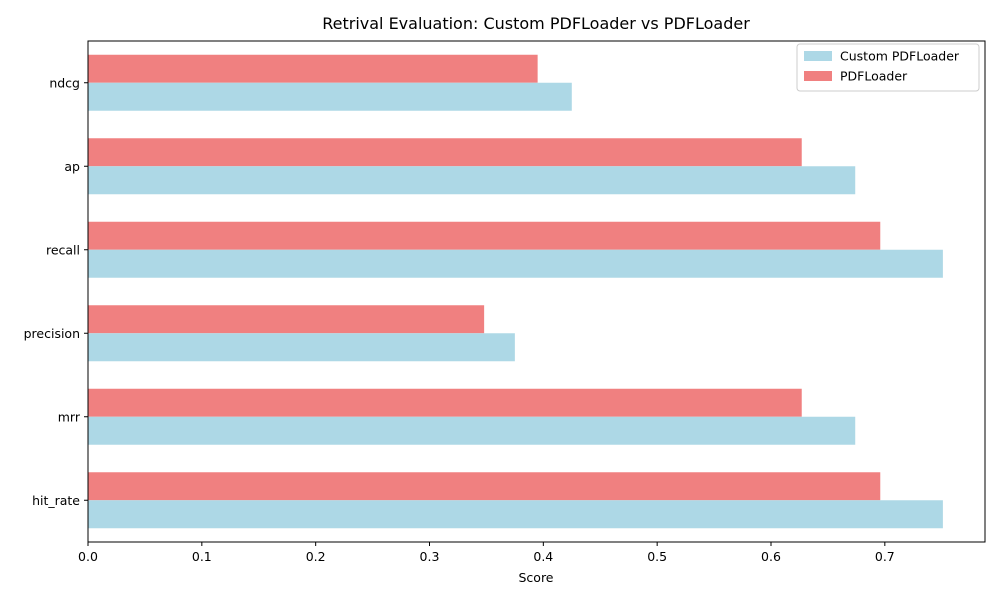  Describe the element at coordinates (484, 486) in the screenshot. I see `bar-pdfloader-hit_rate` at that location.